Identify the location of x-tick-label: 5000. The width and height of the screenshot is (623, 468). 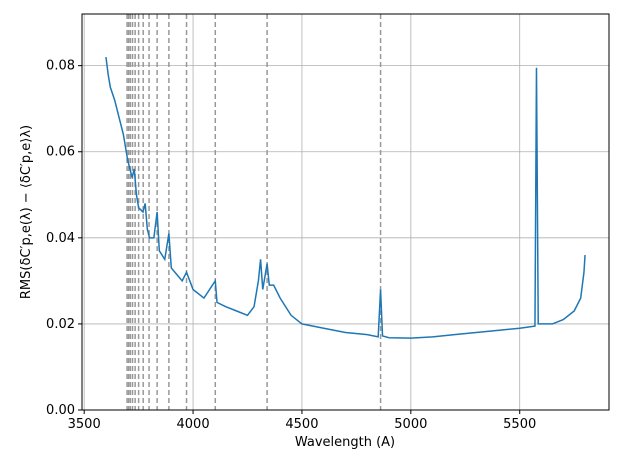
(410, 424).